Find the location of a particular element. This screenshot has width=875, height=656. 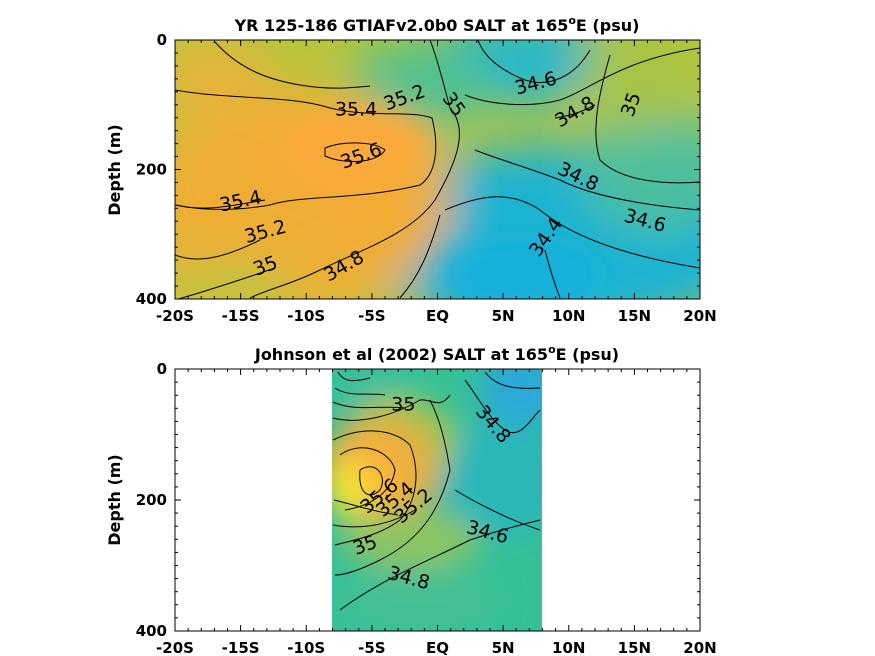

top-ylabel: Depth (m) is located at coordinates (114, 170).